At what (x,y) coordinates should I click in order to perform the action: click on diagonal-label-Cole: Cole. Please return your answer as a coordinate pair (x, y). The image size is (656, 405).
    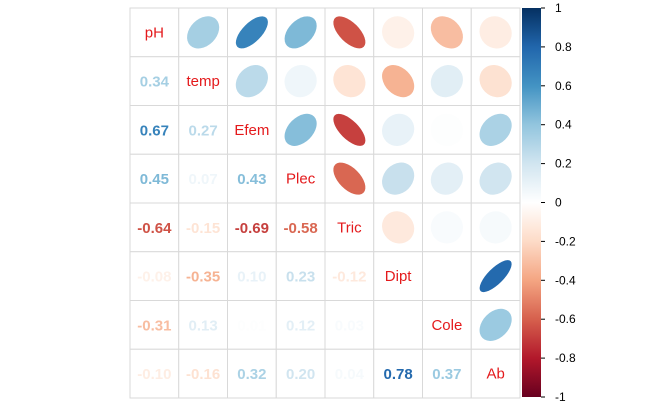
    Looking at the image, I should click on (446, 325).